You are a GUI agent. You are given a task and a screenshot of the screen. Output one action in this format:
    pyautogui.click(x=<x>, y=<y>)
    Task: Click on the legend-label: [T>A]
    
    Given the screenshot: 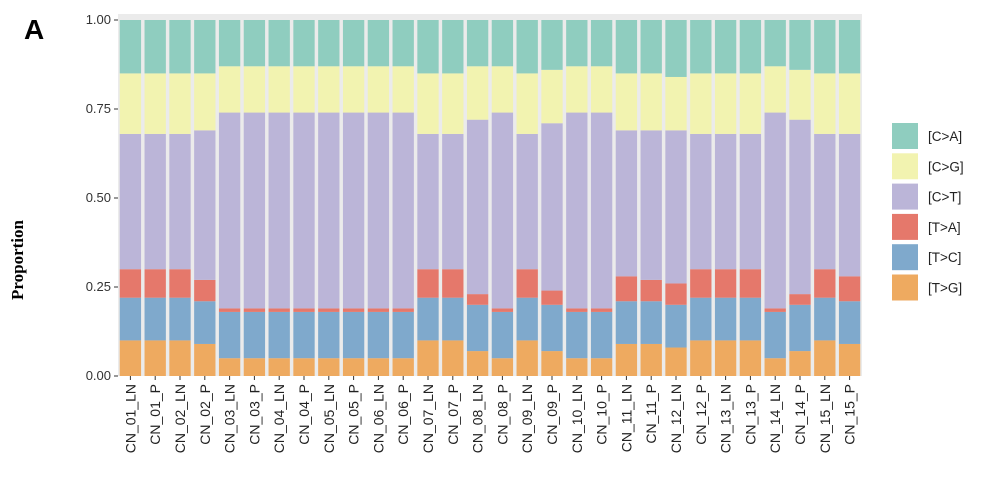 What is the action you would take?
    pyautogui.click(x=944, y=227)
    